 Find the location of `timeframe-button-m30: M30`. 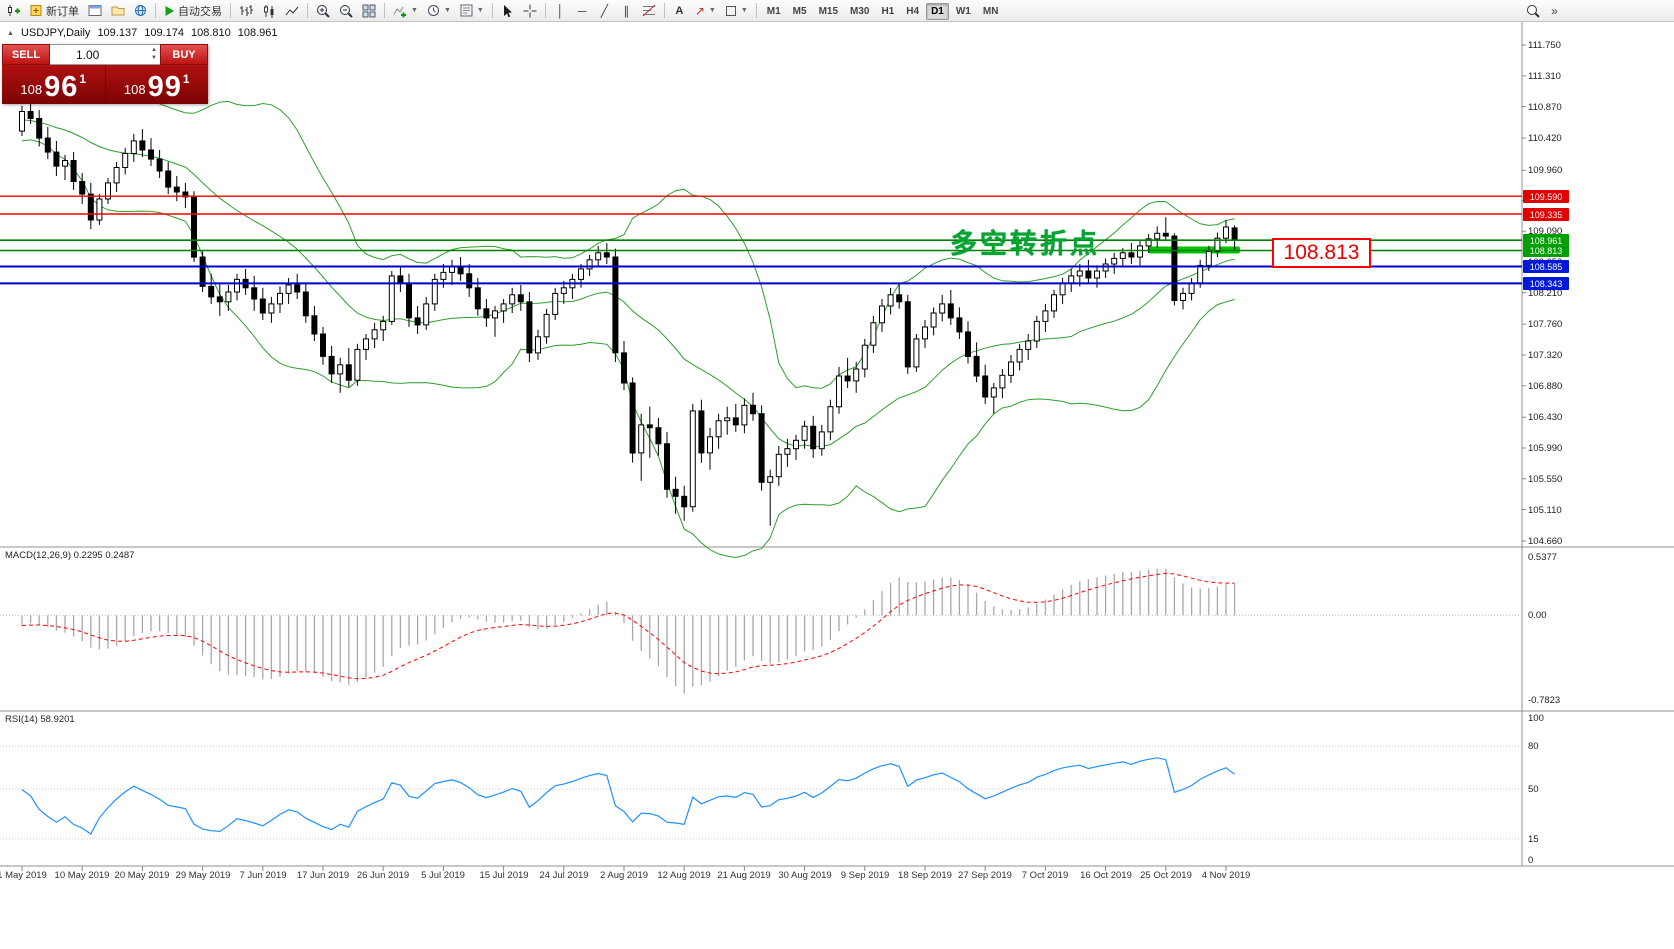

timeframe-button-m30: M30 is located at coordinates (860, 11).